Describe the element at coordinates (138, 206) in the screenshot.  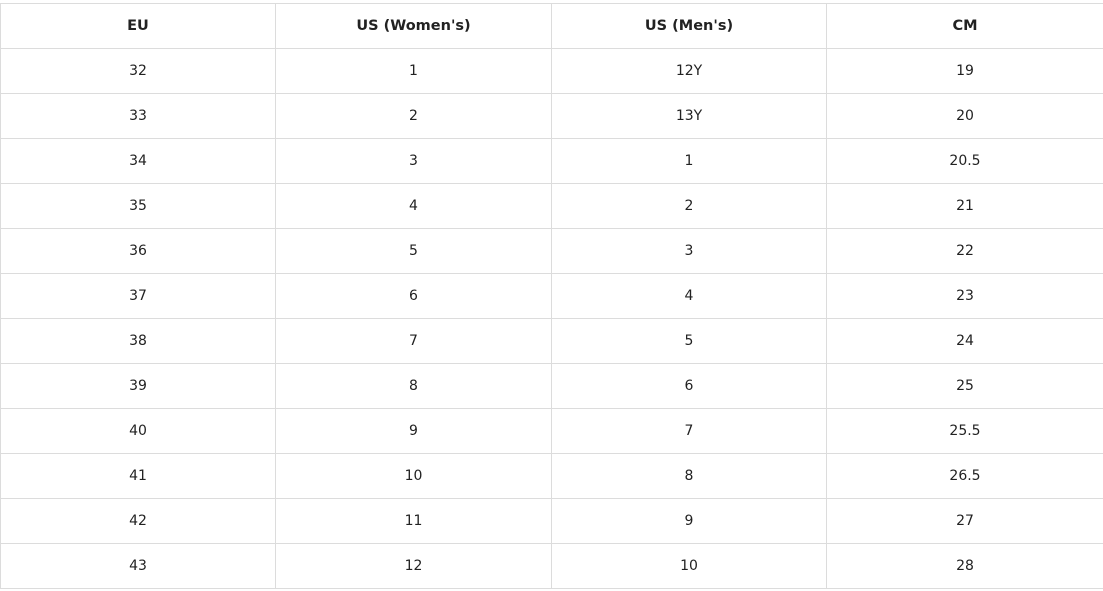
I see `table-cell: 35` at that location.